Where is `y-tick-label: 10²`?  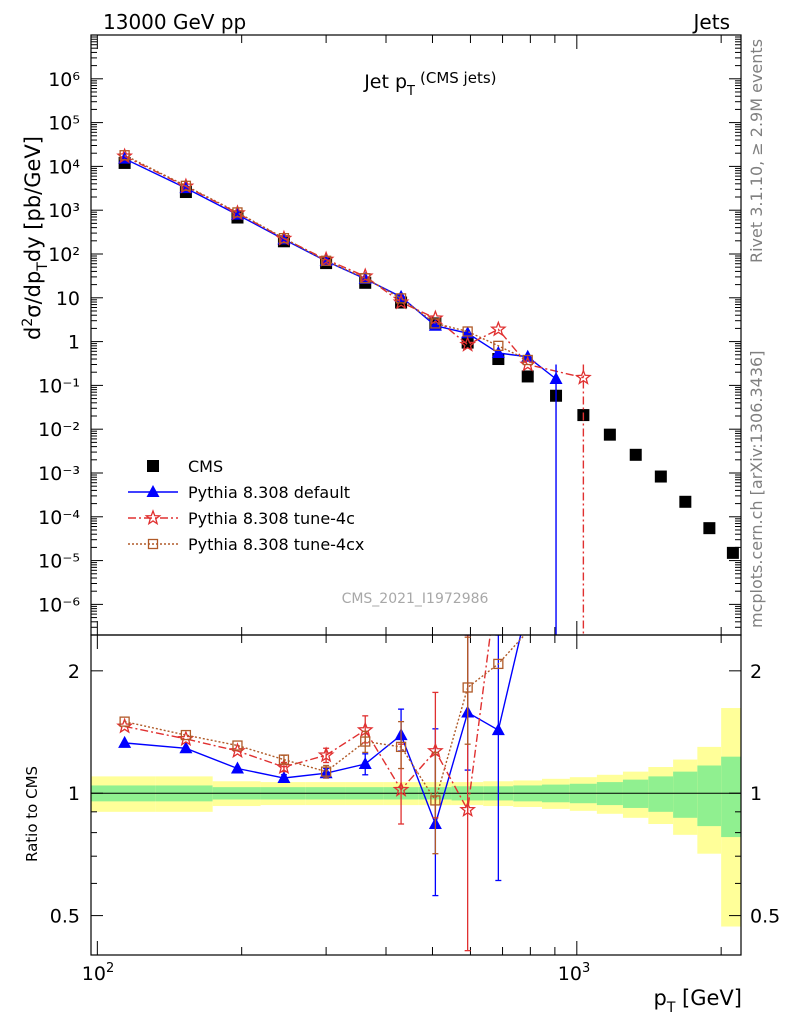 y-tick-label: 10² is located at coordinates (64, 255).